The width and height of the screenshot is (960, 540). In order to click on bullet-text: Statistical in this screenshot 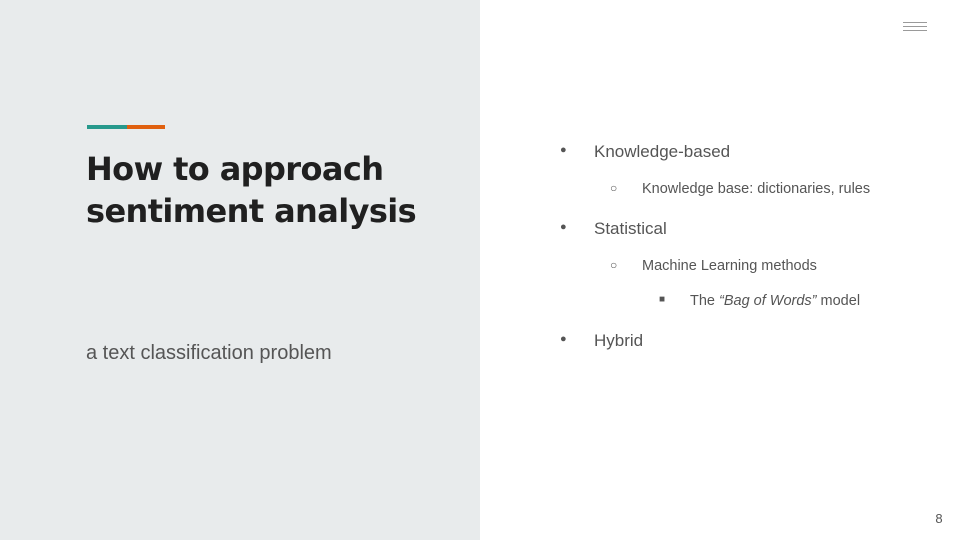, I will do `click(630, 228)`.